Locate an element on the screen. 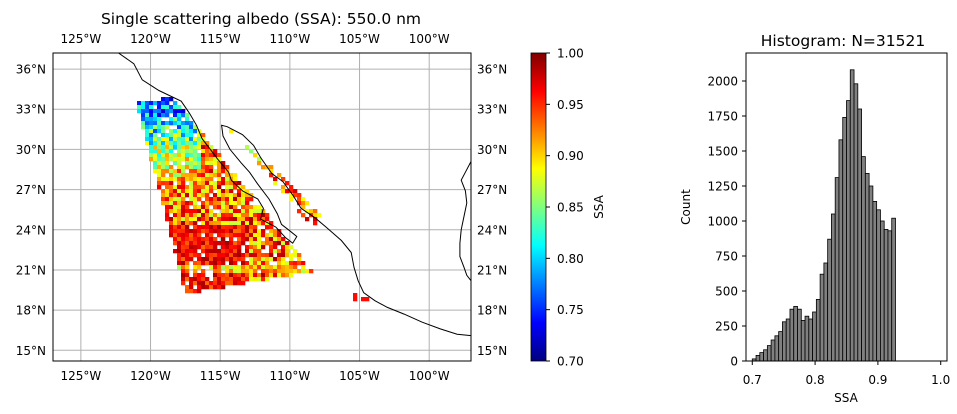  map-x-tick-top: 115°W is located at coordinates (220, 39).